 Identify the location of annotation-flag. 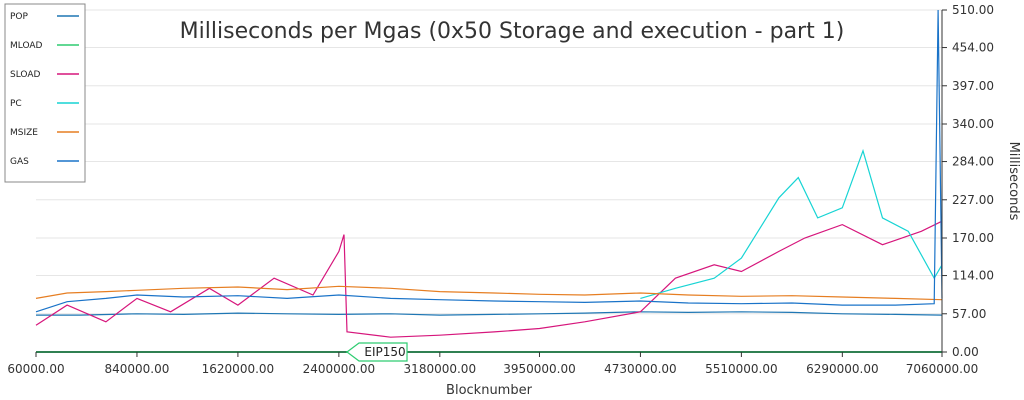
(377, 352).